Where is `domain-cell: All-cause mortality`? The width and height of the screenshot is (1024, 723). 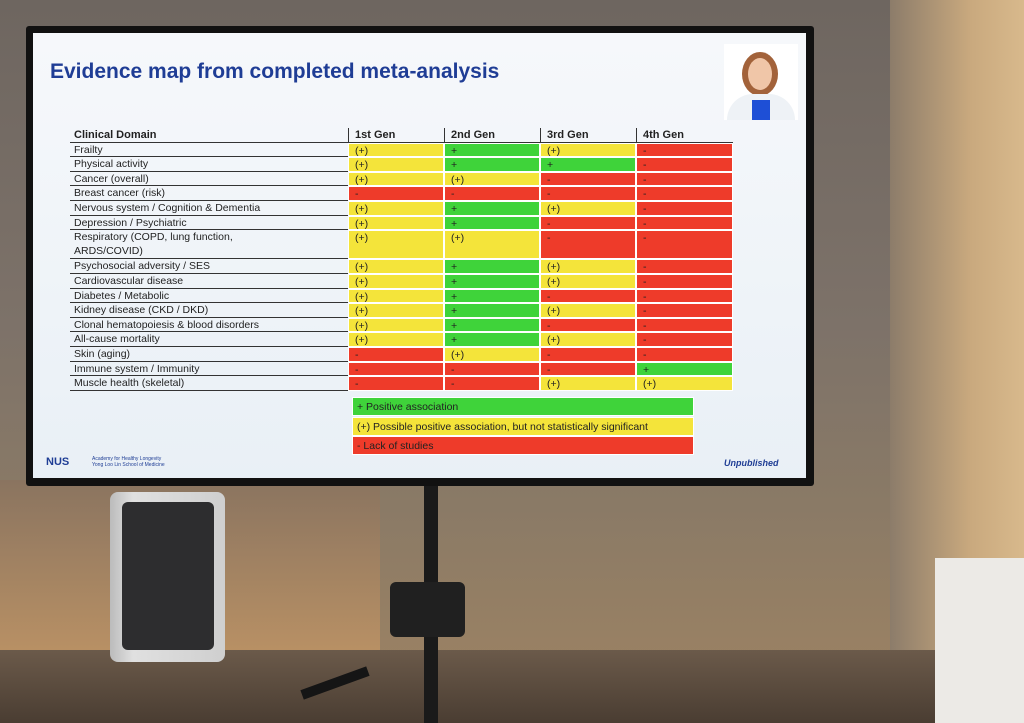 domain-cell: All-cause mortality is located at coordinates (209, 339).